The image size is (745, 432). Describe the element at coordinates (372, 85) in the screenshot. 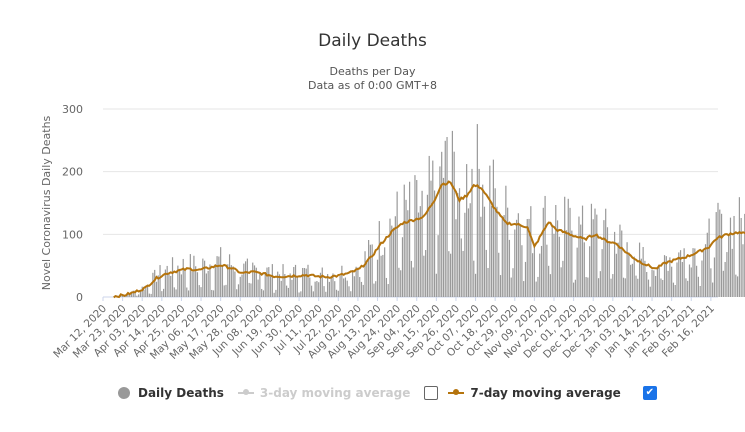

I see `chart-subtitle-date: Data as of 0:00 GMT+8` at that location.